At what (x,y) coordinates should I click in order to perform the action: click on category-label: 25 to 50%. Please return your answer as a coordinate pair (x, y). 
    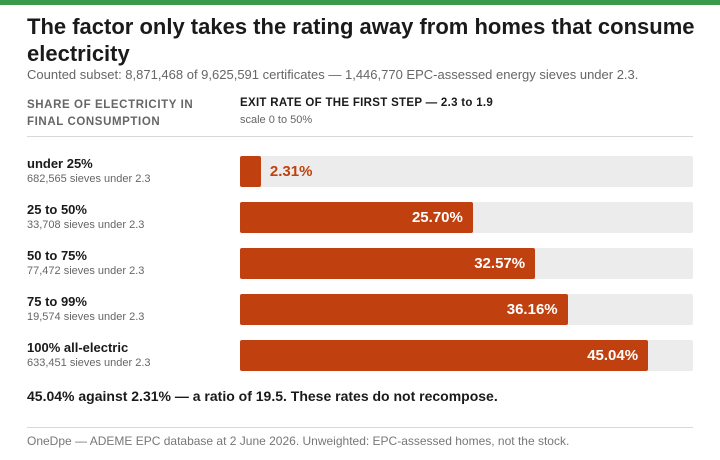
    Looking at the image, I should click on (57, 209).